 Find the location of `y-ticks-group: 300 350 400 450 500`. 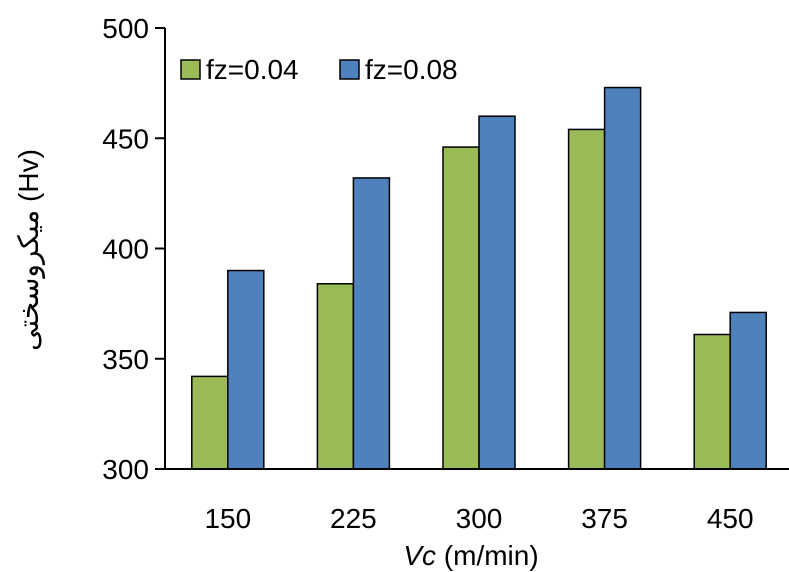

y-ticks-group: 300 350 400 450 500 is located at coordinates (133, 249).